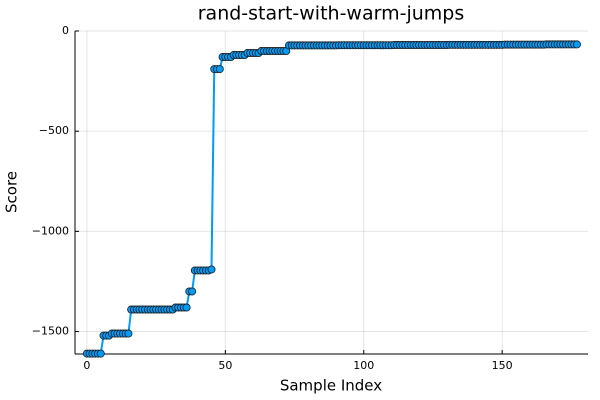  Describe the element at coordinates (331, 386) in the screenshot. I see `x-axis-label: Sample Index` at that location.